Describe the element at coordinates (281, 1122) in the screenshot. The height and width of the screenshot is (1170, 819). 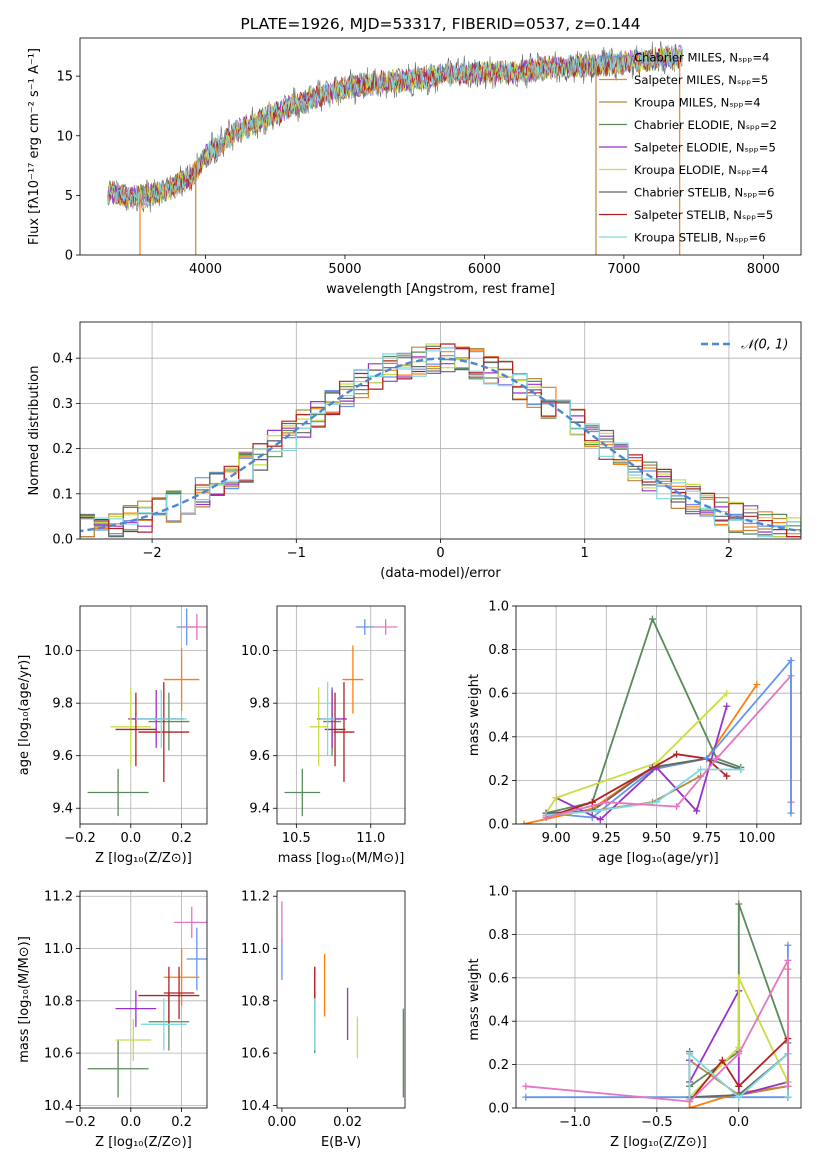
I see `x-tick-label: 0.00` at that location.